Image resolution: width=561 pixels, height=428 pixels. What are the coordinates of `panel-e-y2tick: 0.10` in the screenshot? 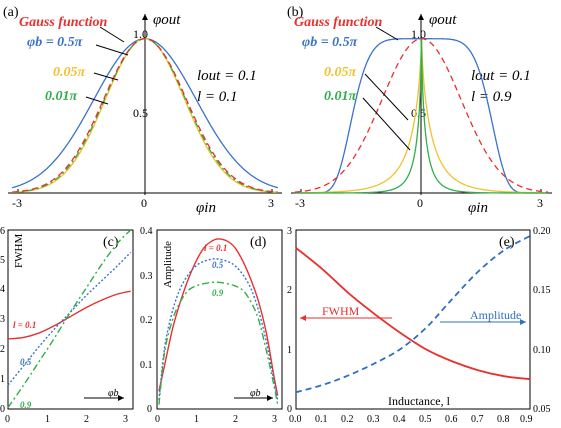 It's located at (542, 350).